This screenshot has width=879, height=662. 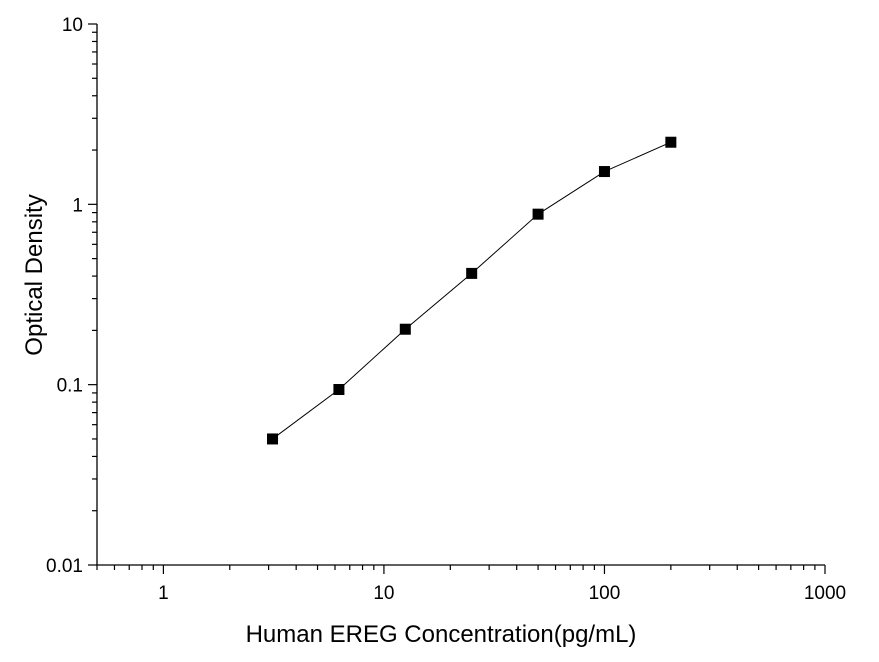 What do you see at coordinates (605, 593) in the screenshot?
I see `x-tick-label: 100` at bounding box center [605, 593].